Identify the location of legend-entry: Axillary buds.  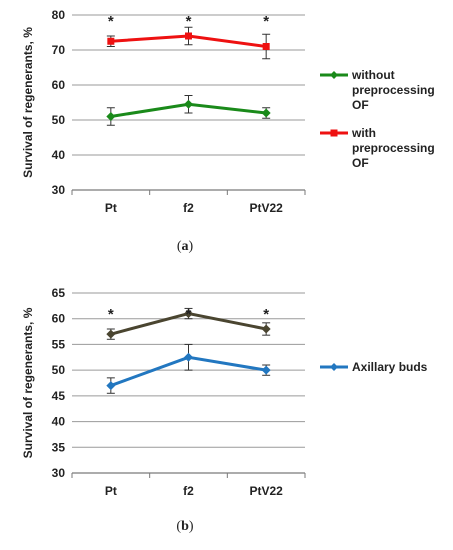
(374, 367).